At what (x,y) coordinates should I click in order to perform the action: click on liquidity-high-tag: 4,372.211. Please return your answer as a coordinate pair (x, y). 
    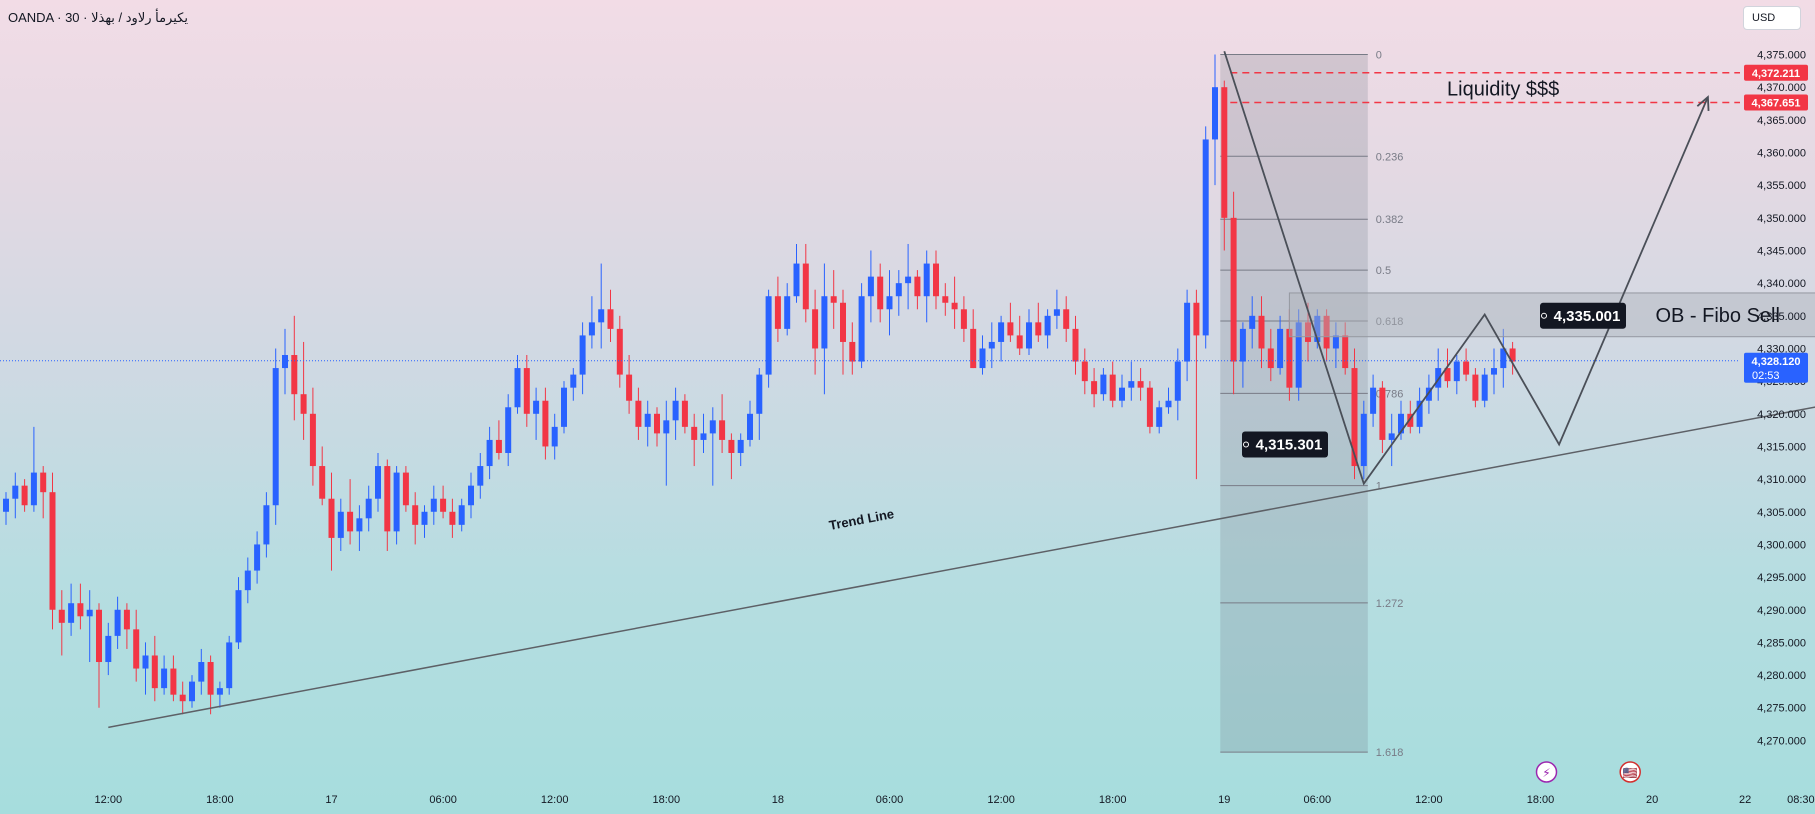
    Looking at the image, I should click on (1776, 74).